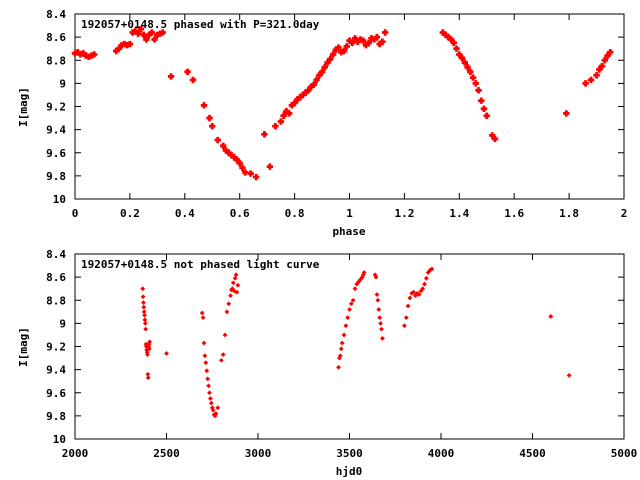 This screenshot has height=480, width=640. What do you see at coordinates (348, 231) in the screenshot?
I see `x-axis-label: phase` at bounding box center [348, 231].